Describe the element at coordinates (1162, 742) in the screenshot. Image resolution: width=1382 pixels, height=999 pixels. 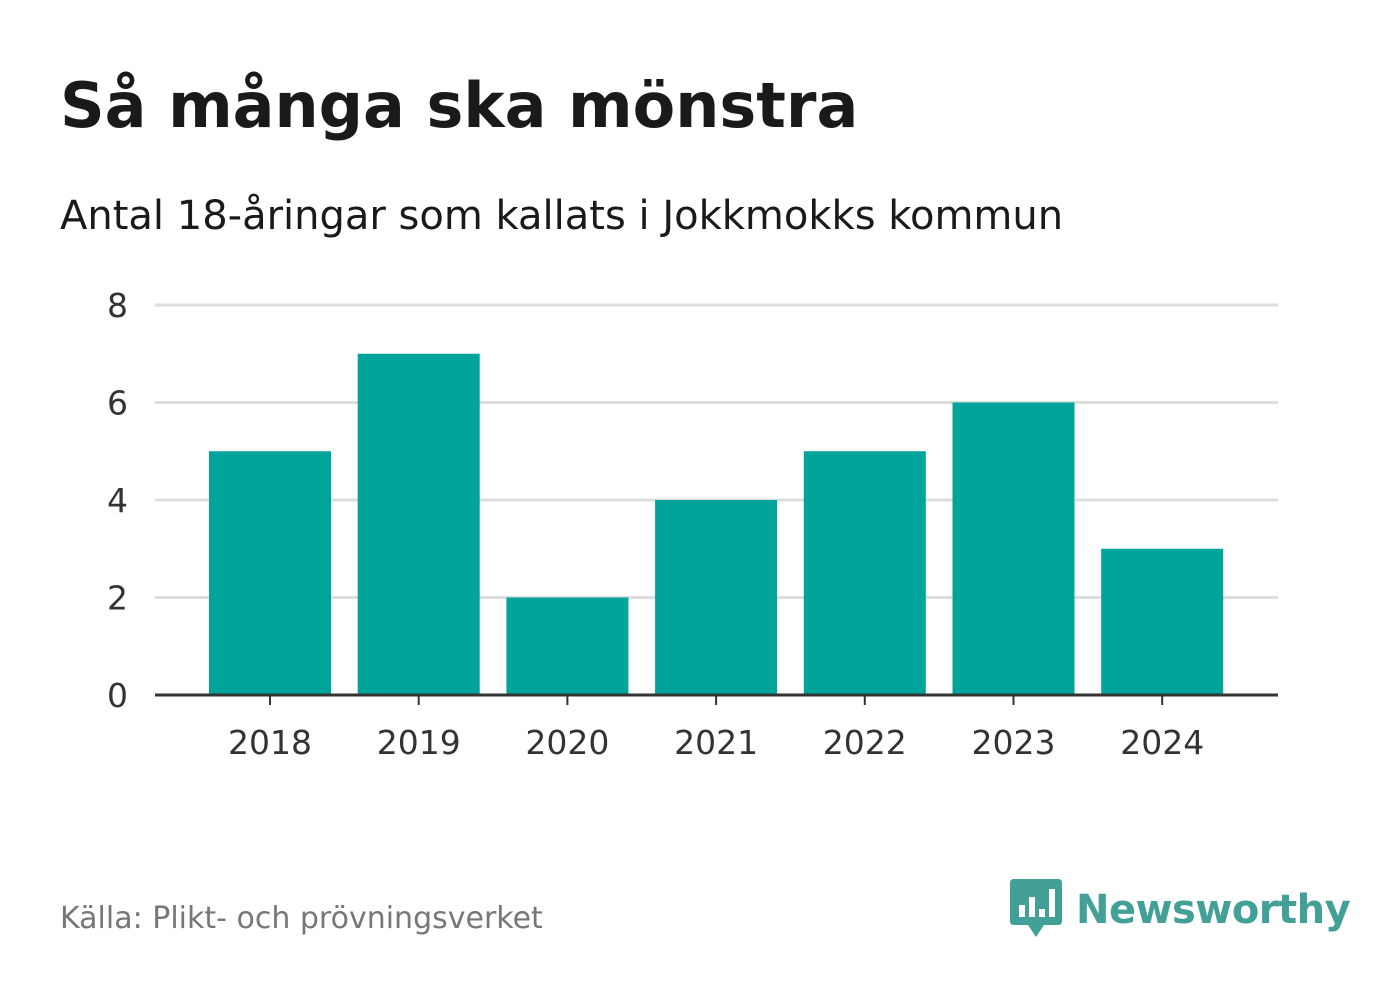
I see `x-tick-label: 2024` at that location.